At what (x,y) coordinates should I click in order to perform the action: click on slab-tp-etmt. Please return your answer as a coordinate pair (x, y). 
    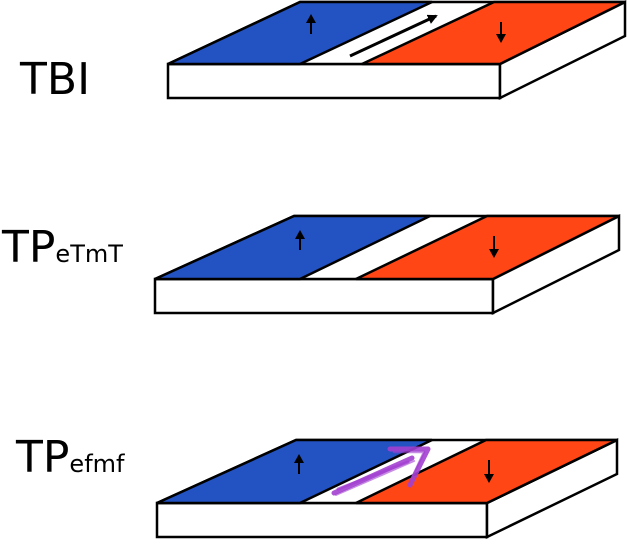
    Looking at the image, I should click on (387, 264).